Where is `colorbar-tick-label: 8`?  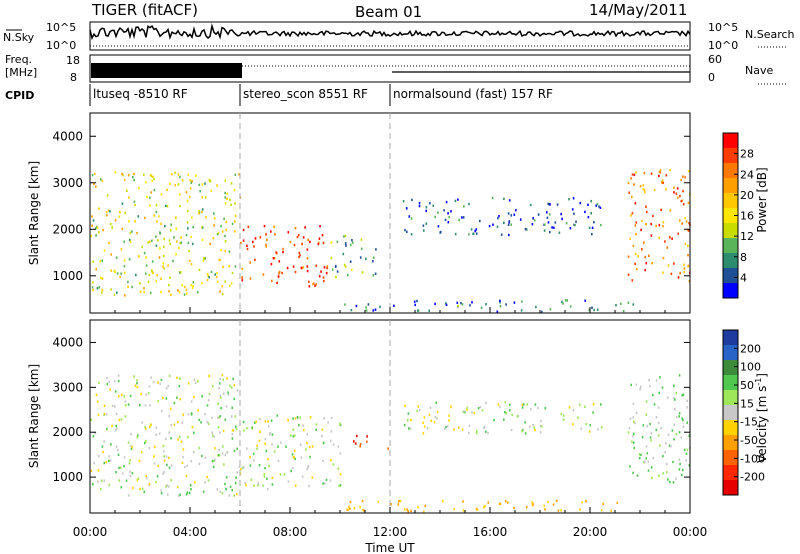 colorbar-tick-label: 8 is located at coordinates (743, 257).